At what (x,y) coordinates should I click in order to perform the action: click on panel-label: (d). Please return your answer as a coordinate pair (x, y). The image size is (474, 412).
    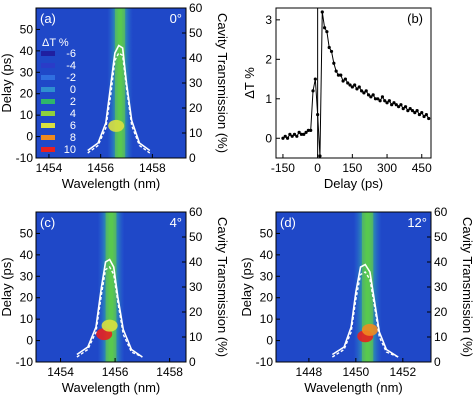
    Looking at the image, I should click on (288, 222).